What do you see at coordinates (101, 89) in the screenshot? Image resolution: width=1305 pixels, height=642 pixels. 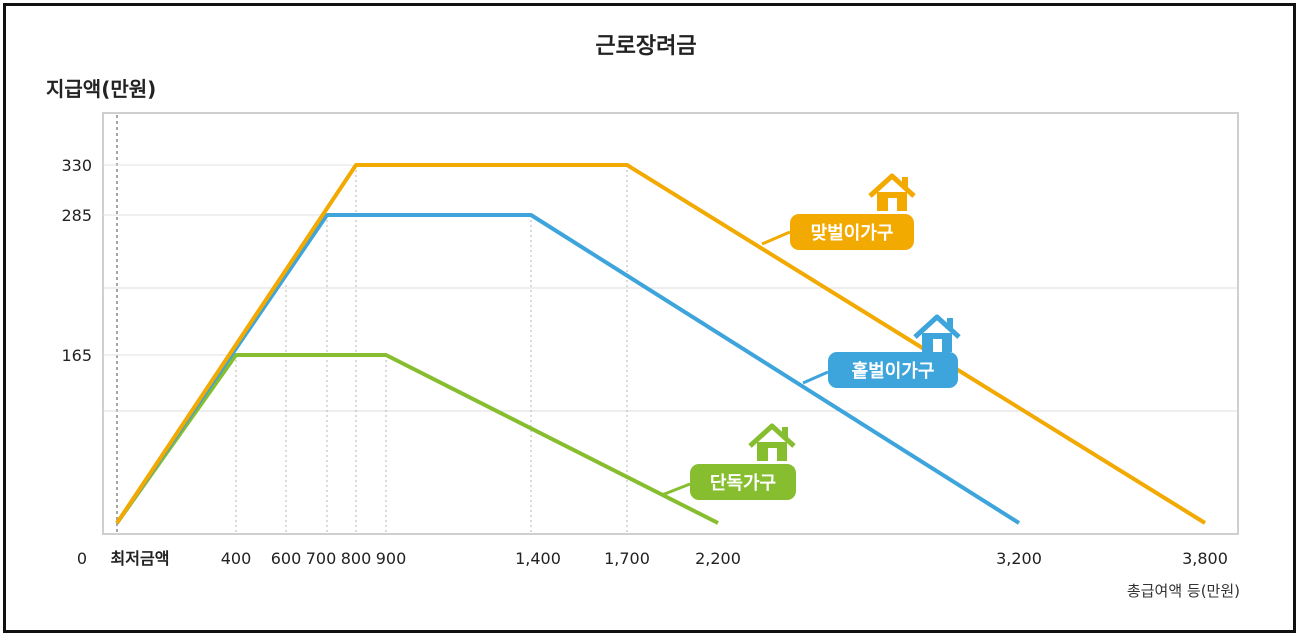 I see `y-axis-label: 지급액(만원)` at bounding box center [101, 89].